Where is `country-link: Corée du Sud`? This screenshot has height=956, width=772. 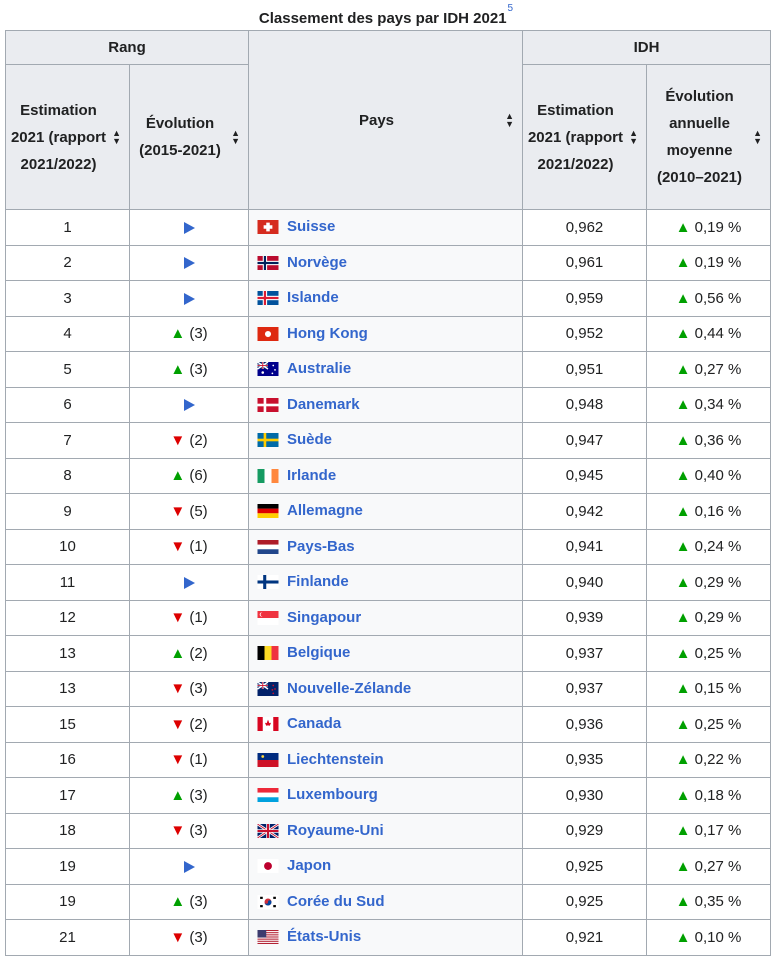 country-link: Corée du Sud is located at coordinates (336, 901).